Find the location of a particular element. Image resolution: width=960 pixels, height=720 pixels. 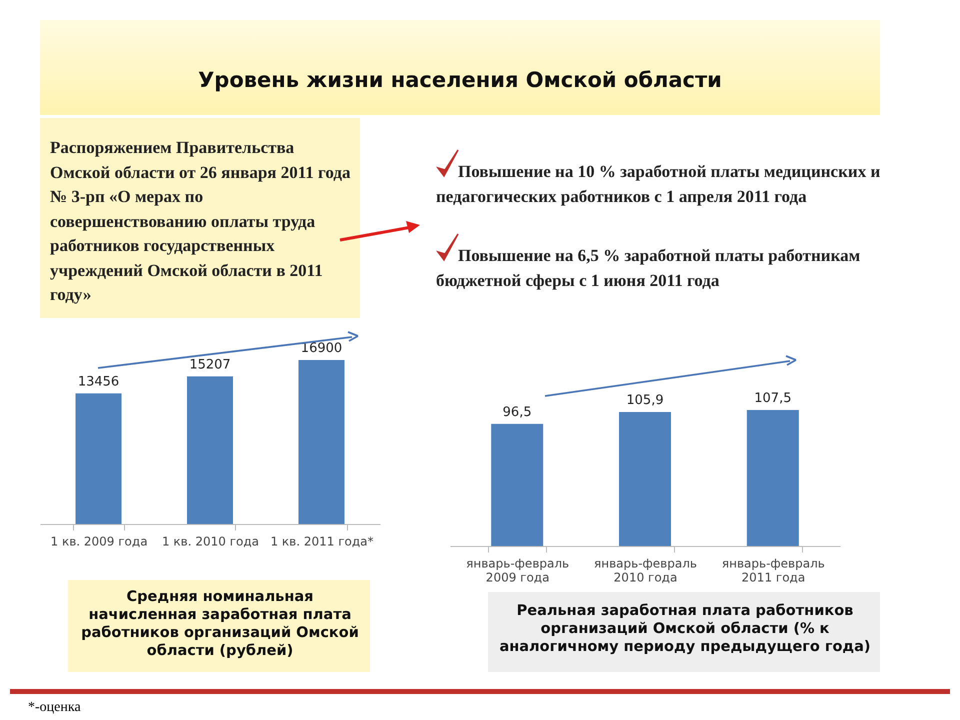

data-label: 96,5 is located at coordinates (517, 412).